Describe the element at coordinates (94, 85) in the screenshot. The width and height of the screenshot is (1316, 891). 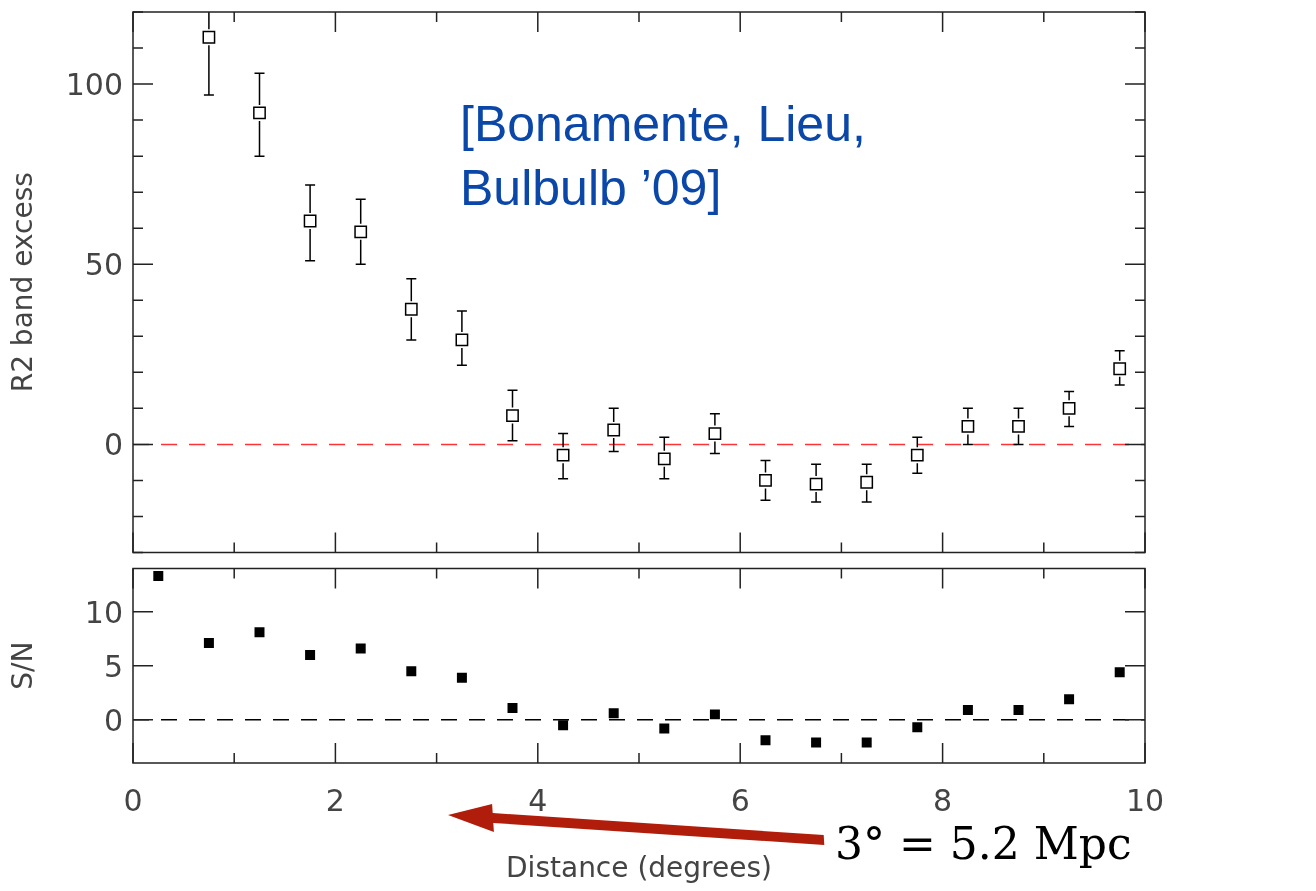
I see `y-tick-label: 100` at that location.